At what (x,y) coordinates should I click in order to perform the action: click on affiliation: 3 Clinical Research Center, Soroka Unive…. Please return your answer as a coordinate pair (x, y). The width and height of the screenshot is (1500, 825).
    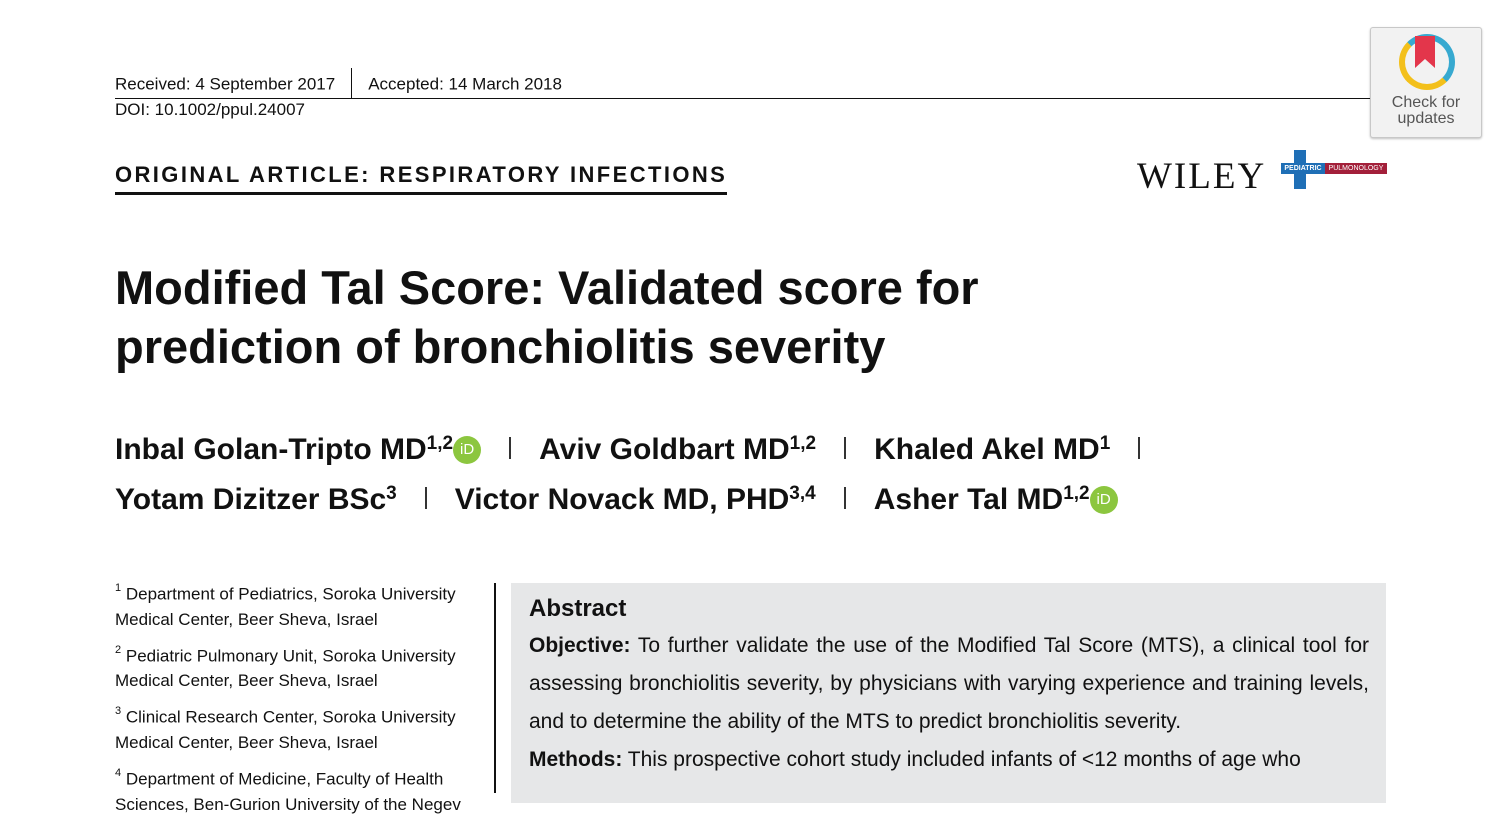
    Looking at the image, I should click on (285, 728).